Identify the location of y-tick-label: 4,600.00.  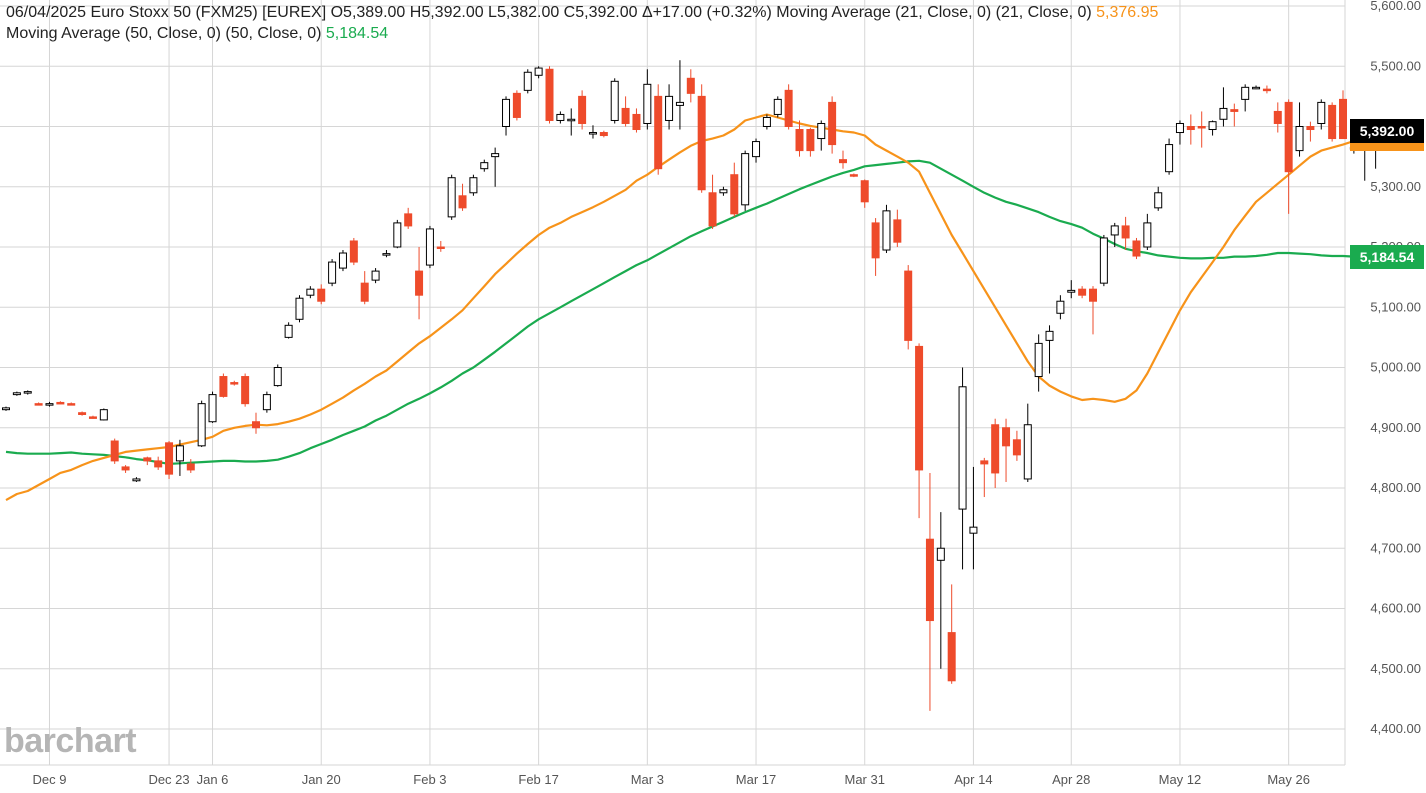
(1395, 608).